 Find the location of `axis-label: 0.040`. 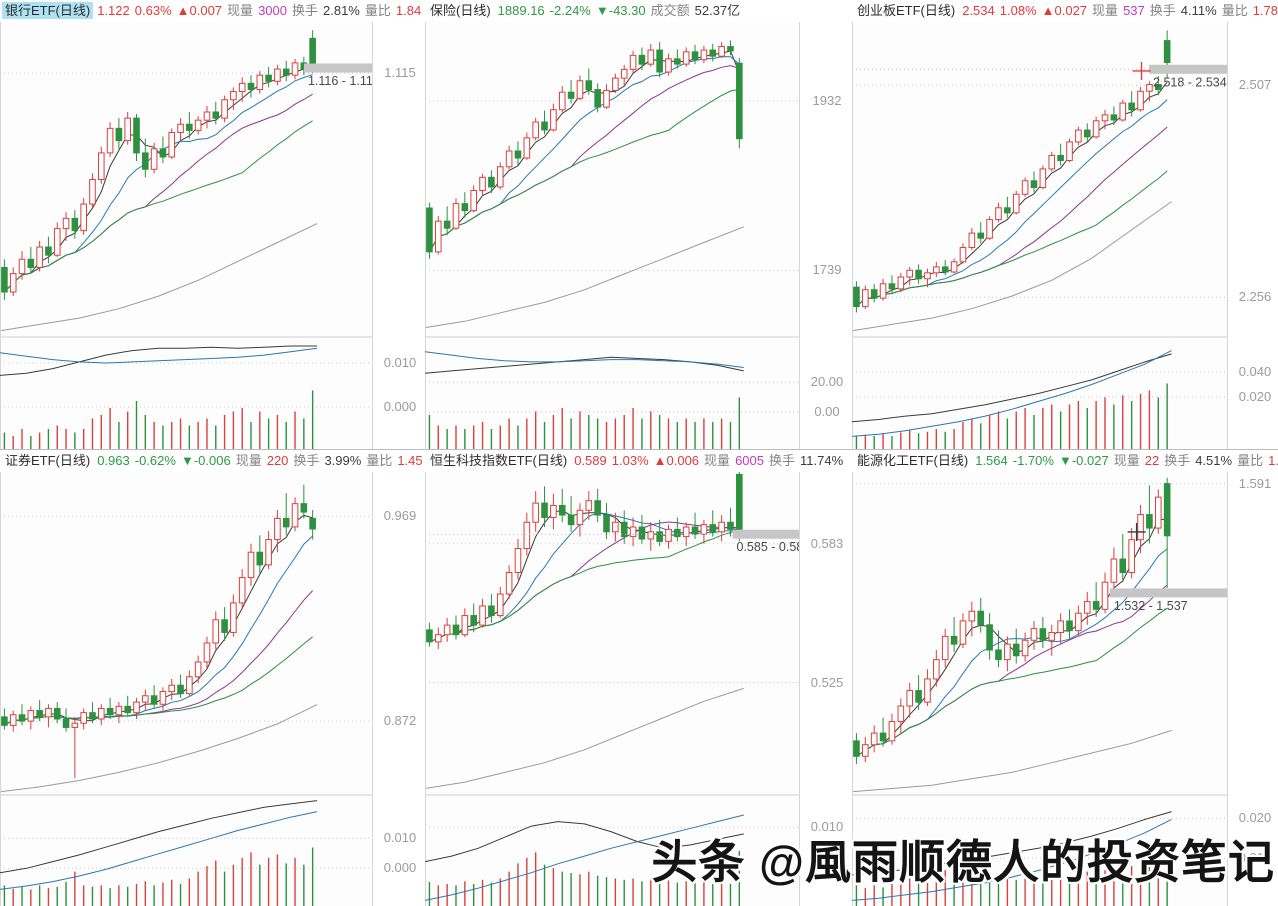

axis-label: 0.040 is located at coordinates (1255, 372).